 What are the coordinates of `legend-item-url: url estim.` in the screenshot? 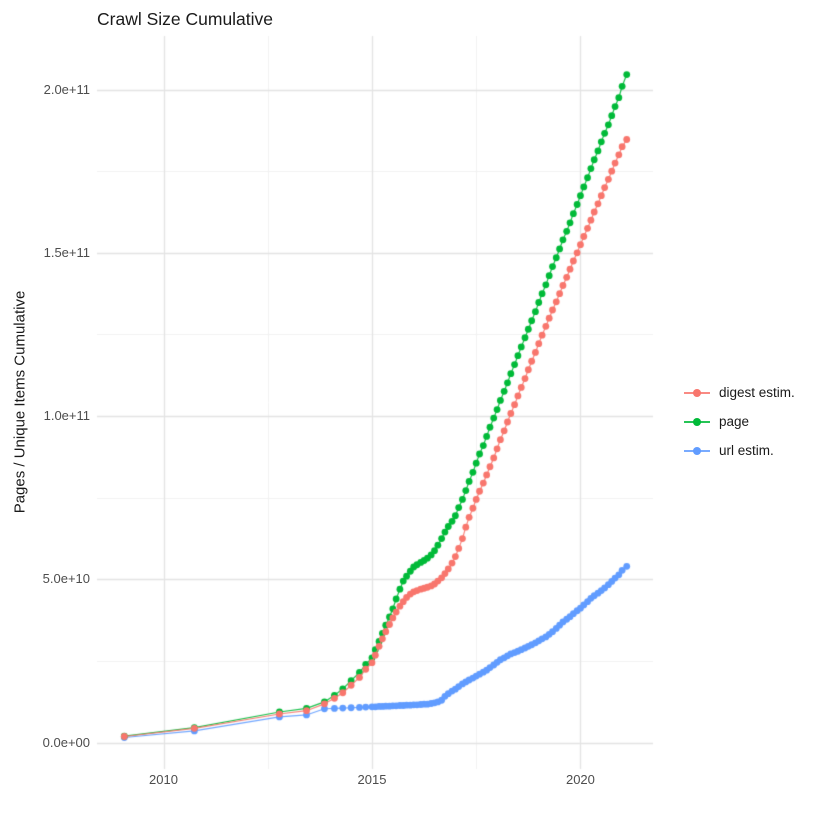 It's located at (739, 450).